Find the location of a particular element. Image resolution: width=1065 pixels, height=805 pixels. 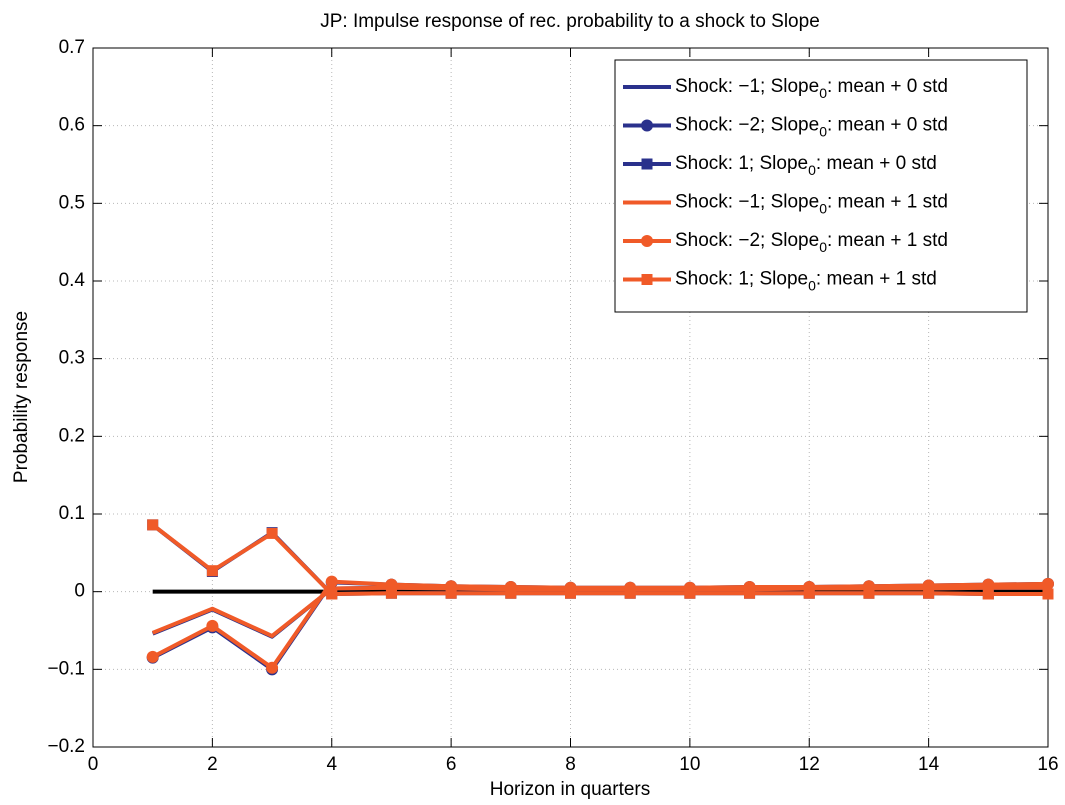

x-tick-label: 4 is located at coordinates (331, 764).